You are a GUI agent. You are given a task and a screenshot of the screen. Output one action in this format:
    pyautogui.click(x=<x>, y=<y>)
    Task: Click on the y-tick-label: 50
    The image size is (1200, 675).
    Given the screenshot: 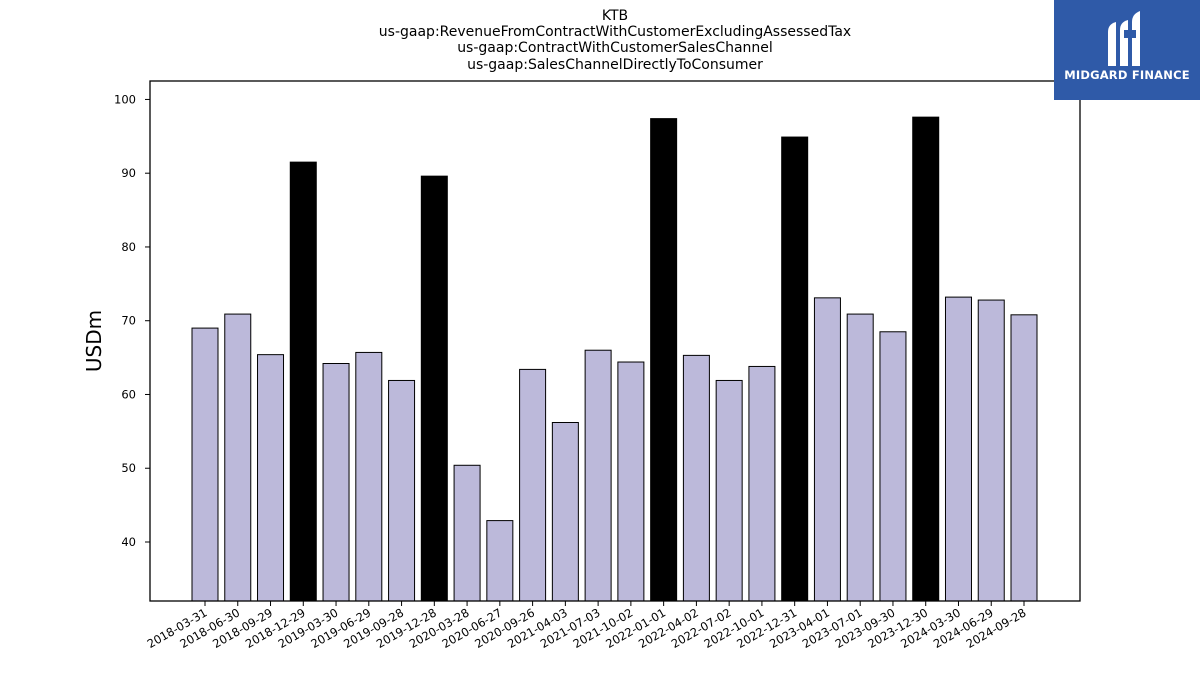 What is the action you would take?
    pyautogui.click(x=128, y=468)
    